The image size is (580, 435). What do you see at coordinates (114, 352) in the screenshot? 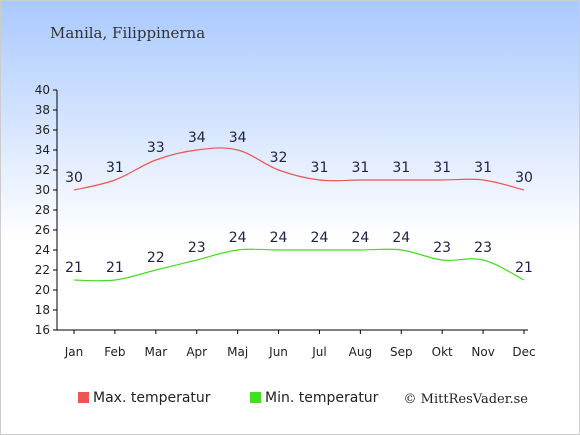
I see `x-tick-label: Feb` at bounding box center [114, 352].